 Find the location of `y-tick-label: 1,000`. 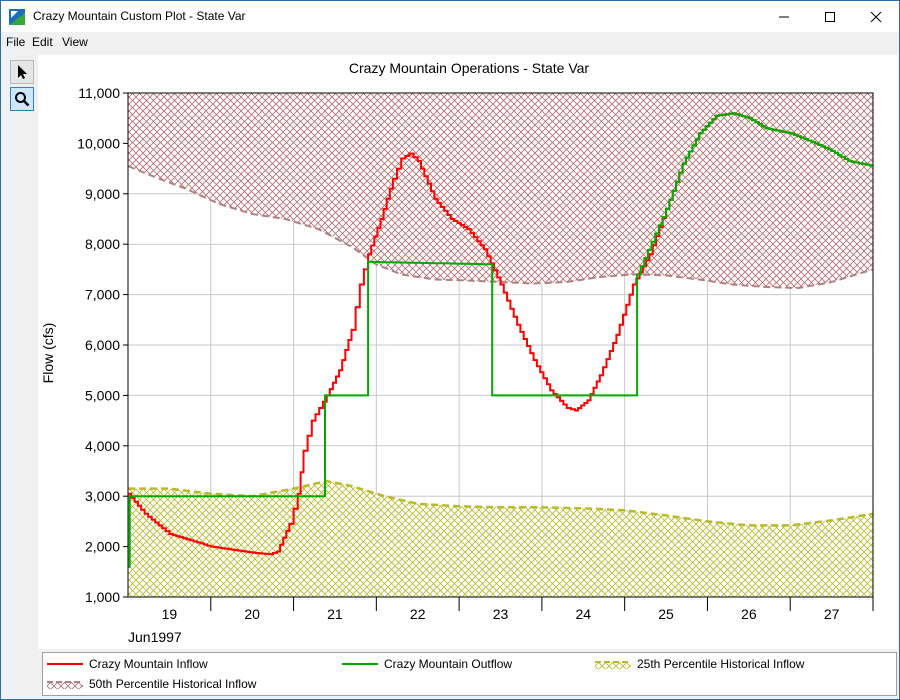

y-tick-label: 1,000 is located at coordinates (102, 597).